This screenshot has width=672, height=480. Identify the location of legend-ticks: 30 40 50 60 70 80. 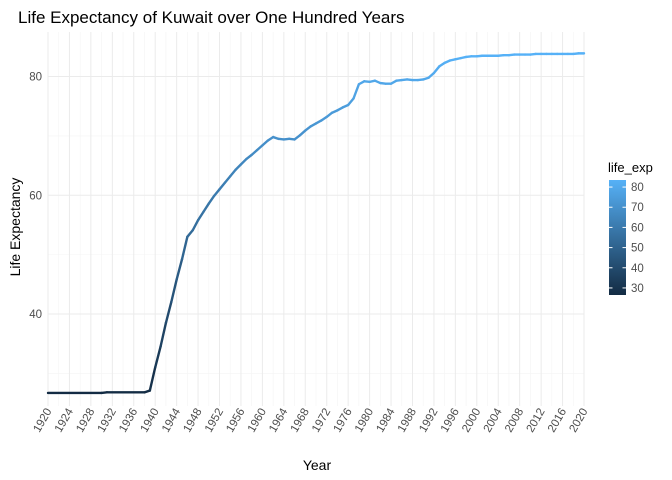
(626, 238).